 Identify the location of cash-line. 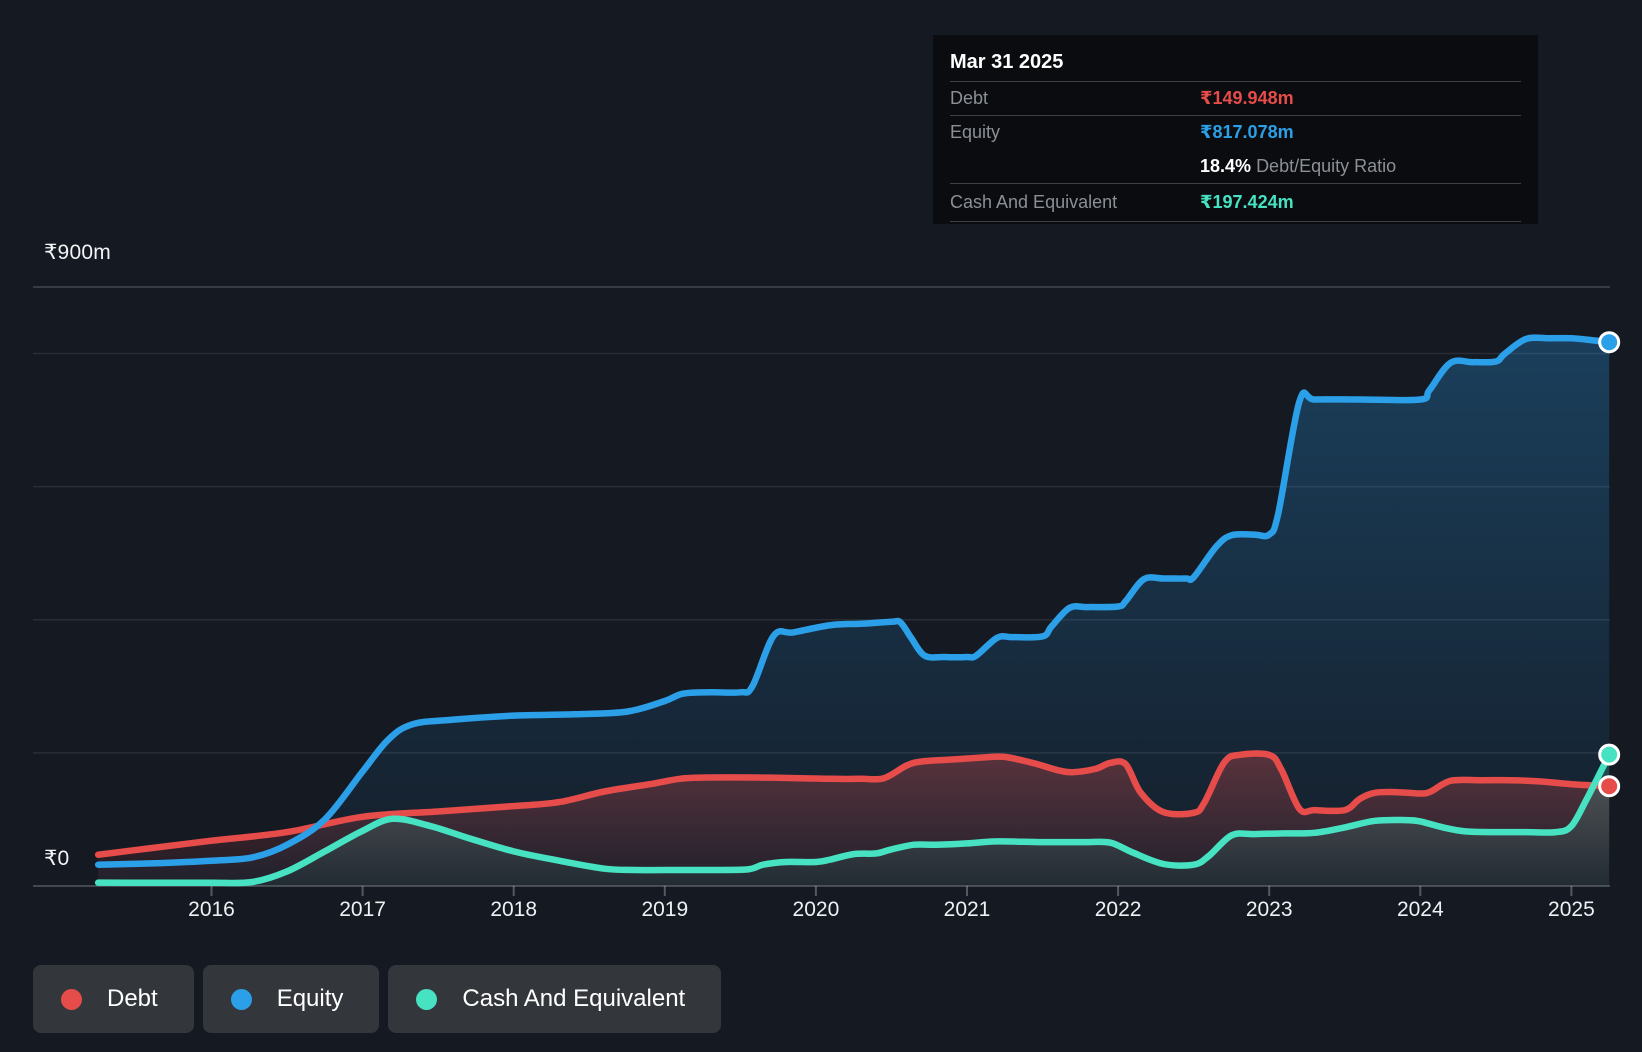
(853, 819).